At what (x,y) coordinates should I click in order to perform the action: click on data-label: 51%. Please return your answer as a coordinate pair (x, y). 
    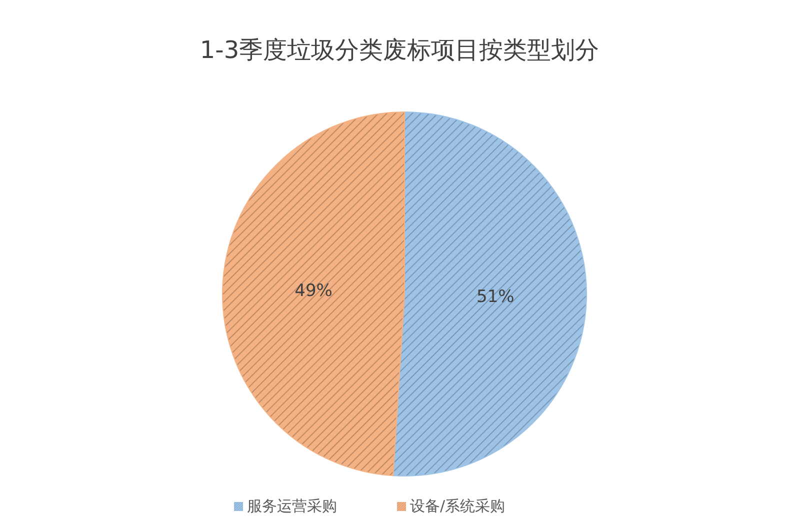
    Looking at the image, I should click on (495, 296).